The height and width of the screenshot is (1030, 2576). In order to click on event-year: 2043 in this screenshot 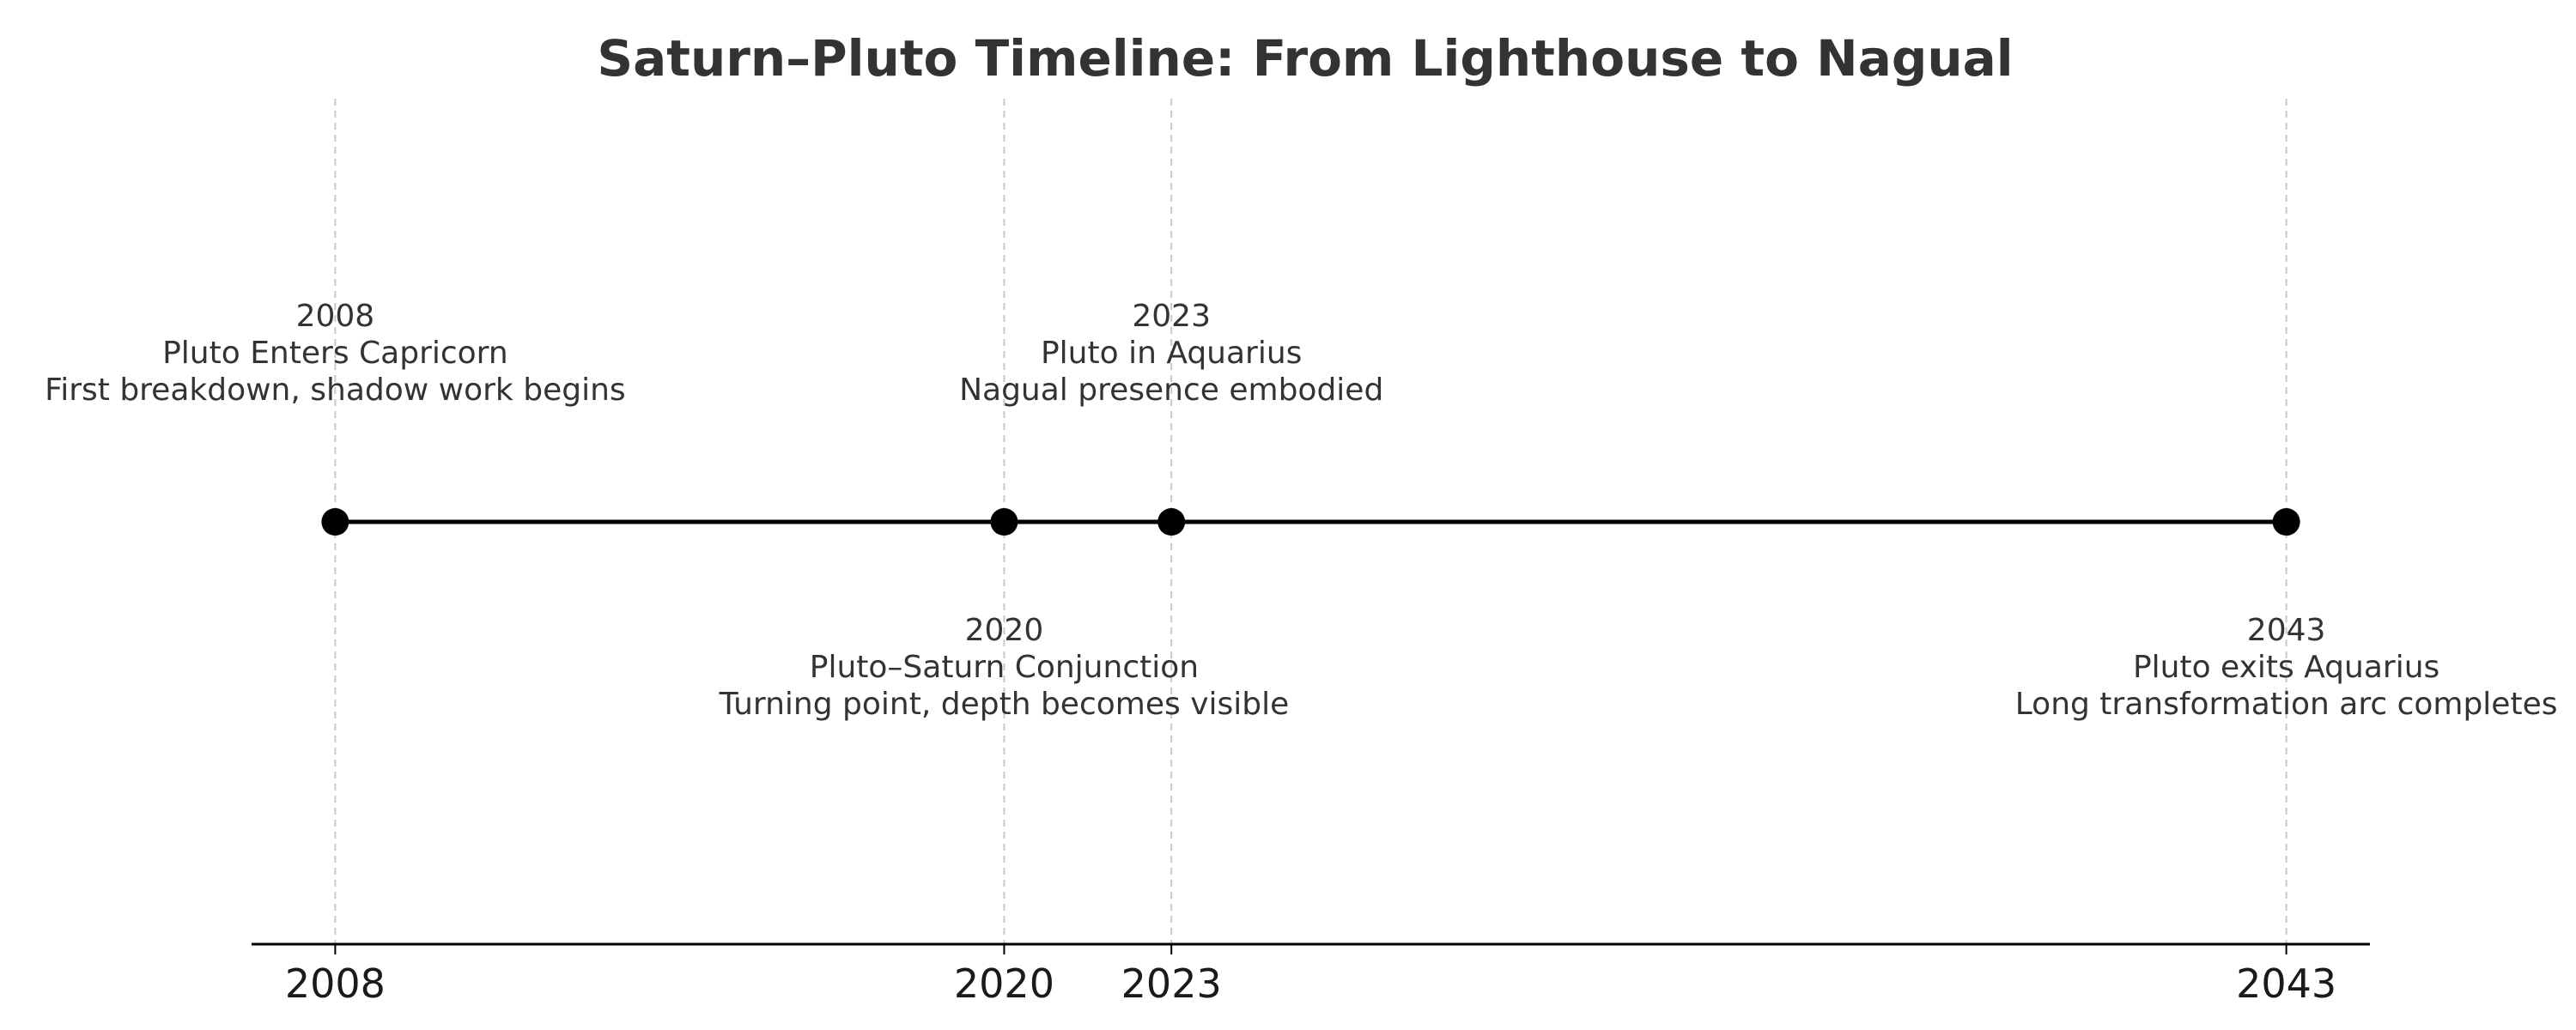, I will do `click(2287, 630)`.